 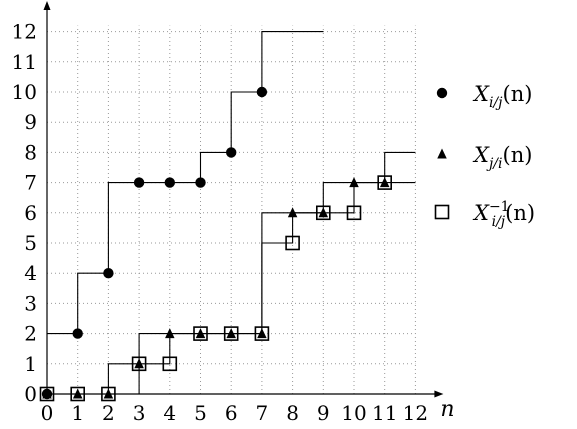 I want to click on y-tick-label: 10, so click(x=24, y=92).